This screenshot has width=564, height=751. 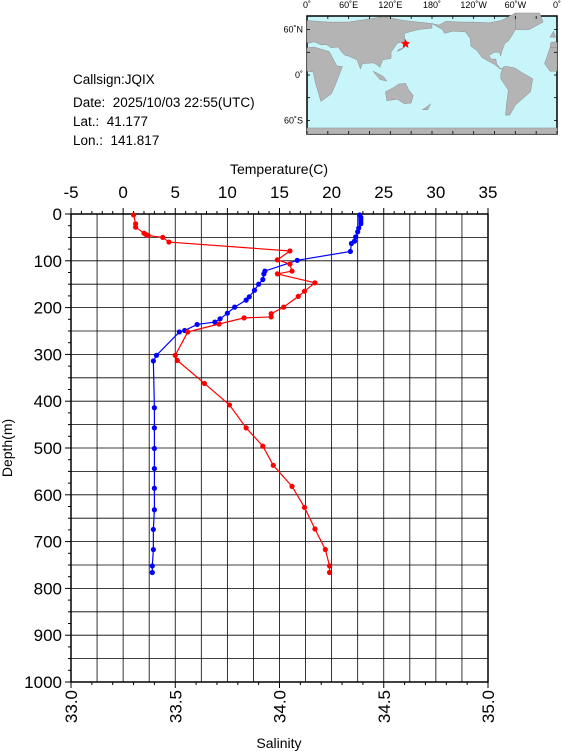 What do you see at coordinates (71, 706) in the screenshot?
I see `bottom-tick-label: 33.0` at bounding box center [71, 706].